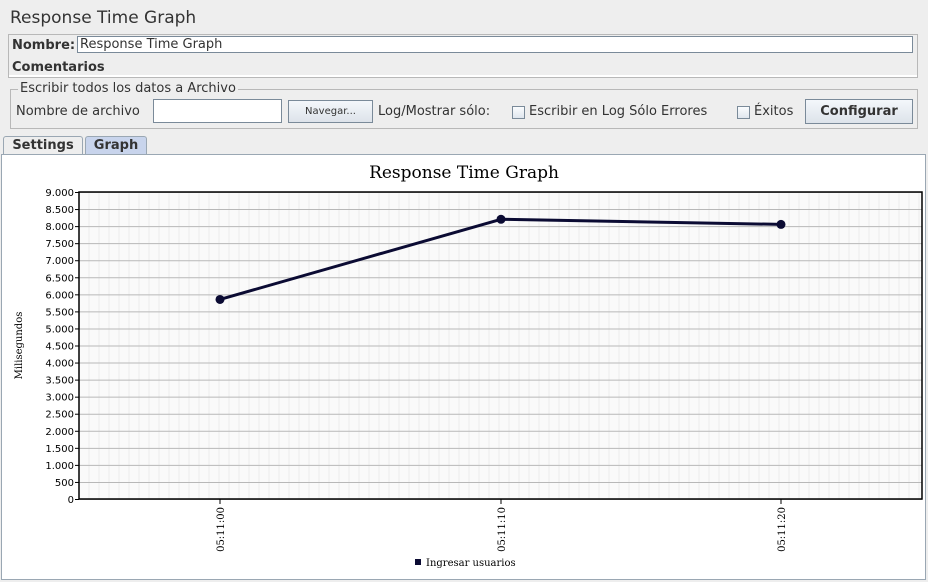  I want to click on write-to-file-legend: Escribir todos los datos a Archivo, so click(128, 88).